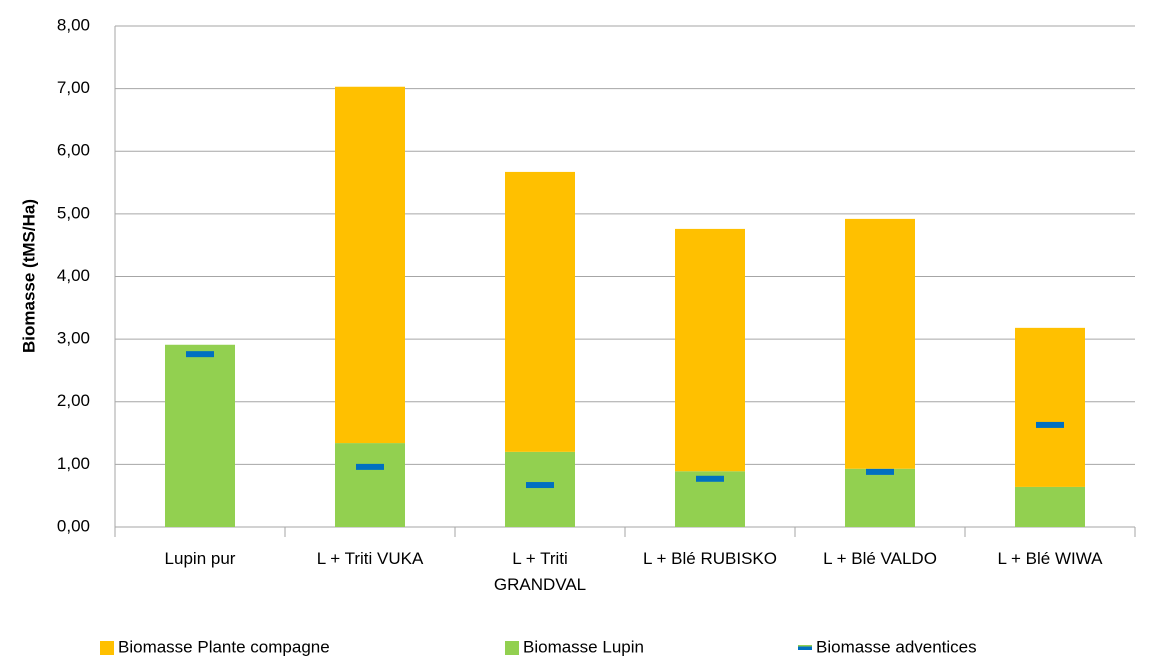  I want to click on x-tick-label: L + Blé WIWA, so click(1050, 558).